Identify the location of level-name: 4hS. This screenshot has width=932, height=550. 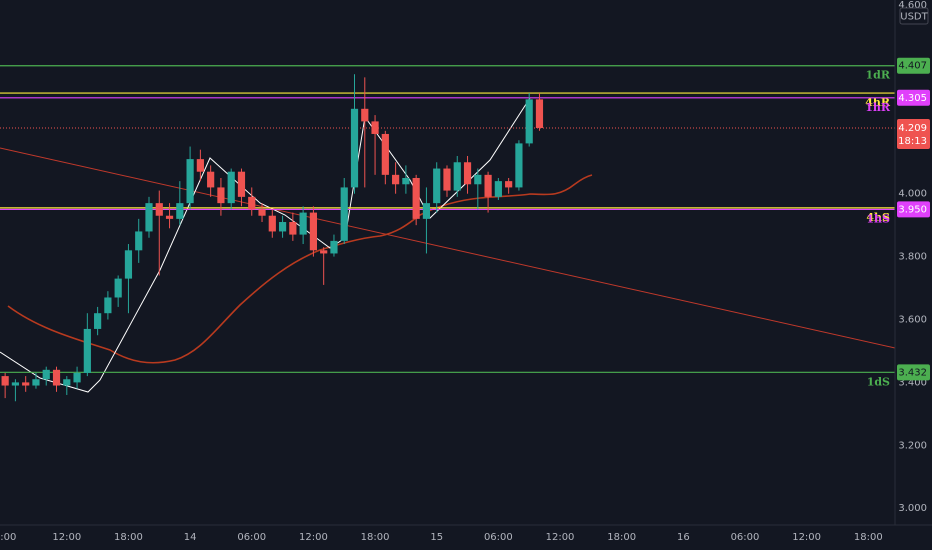
(878, 217).